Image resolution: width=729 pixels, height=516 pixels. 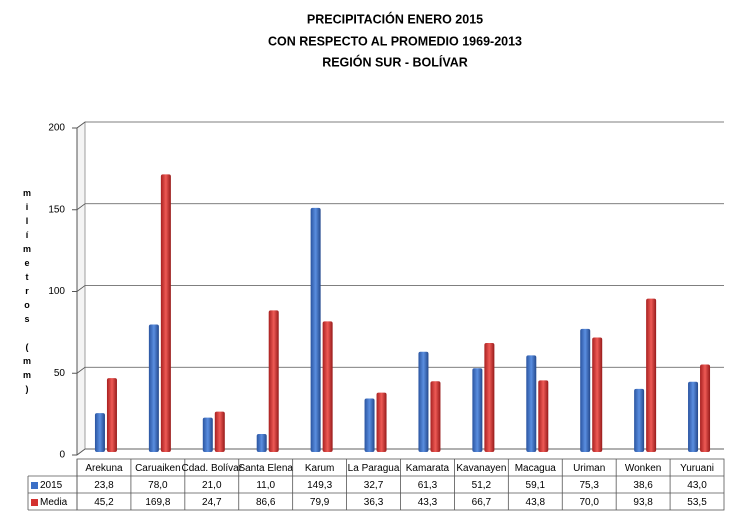 What do you see at coordinates (395, 18) in the screenshot?
I see `chart-title: PRECIPITACIÓN ENERO 2015` at bounding box center [395, 18].